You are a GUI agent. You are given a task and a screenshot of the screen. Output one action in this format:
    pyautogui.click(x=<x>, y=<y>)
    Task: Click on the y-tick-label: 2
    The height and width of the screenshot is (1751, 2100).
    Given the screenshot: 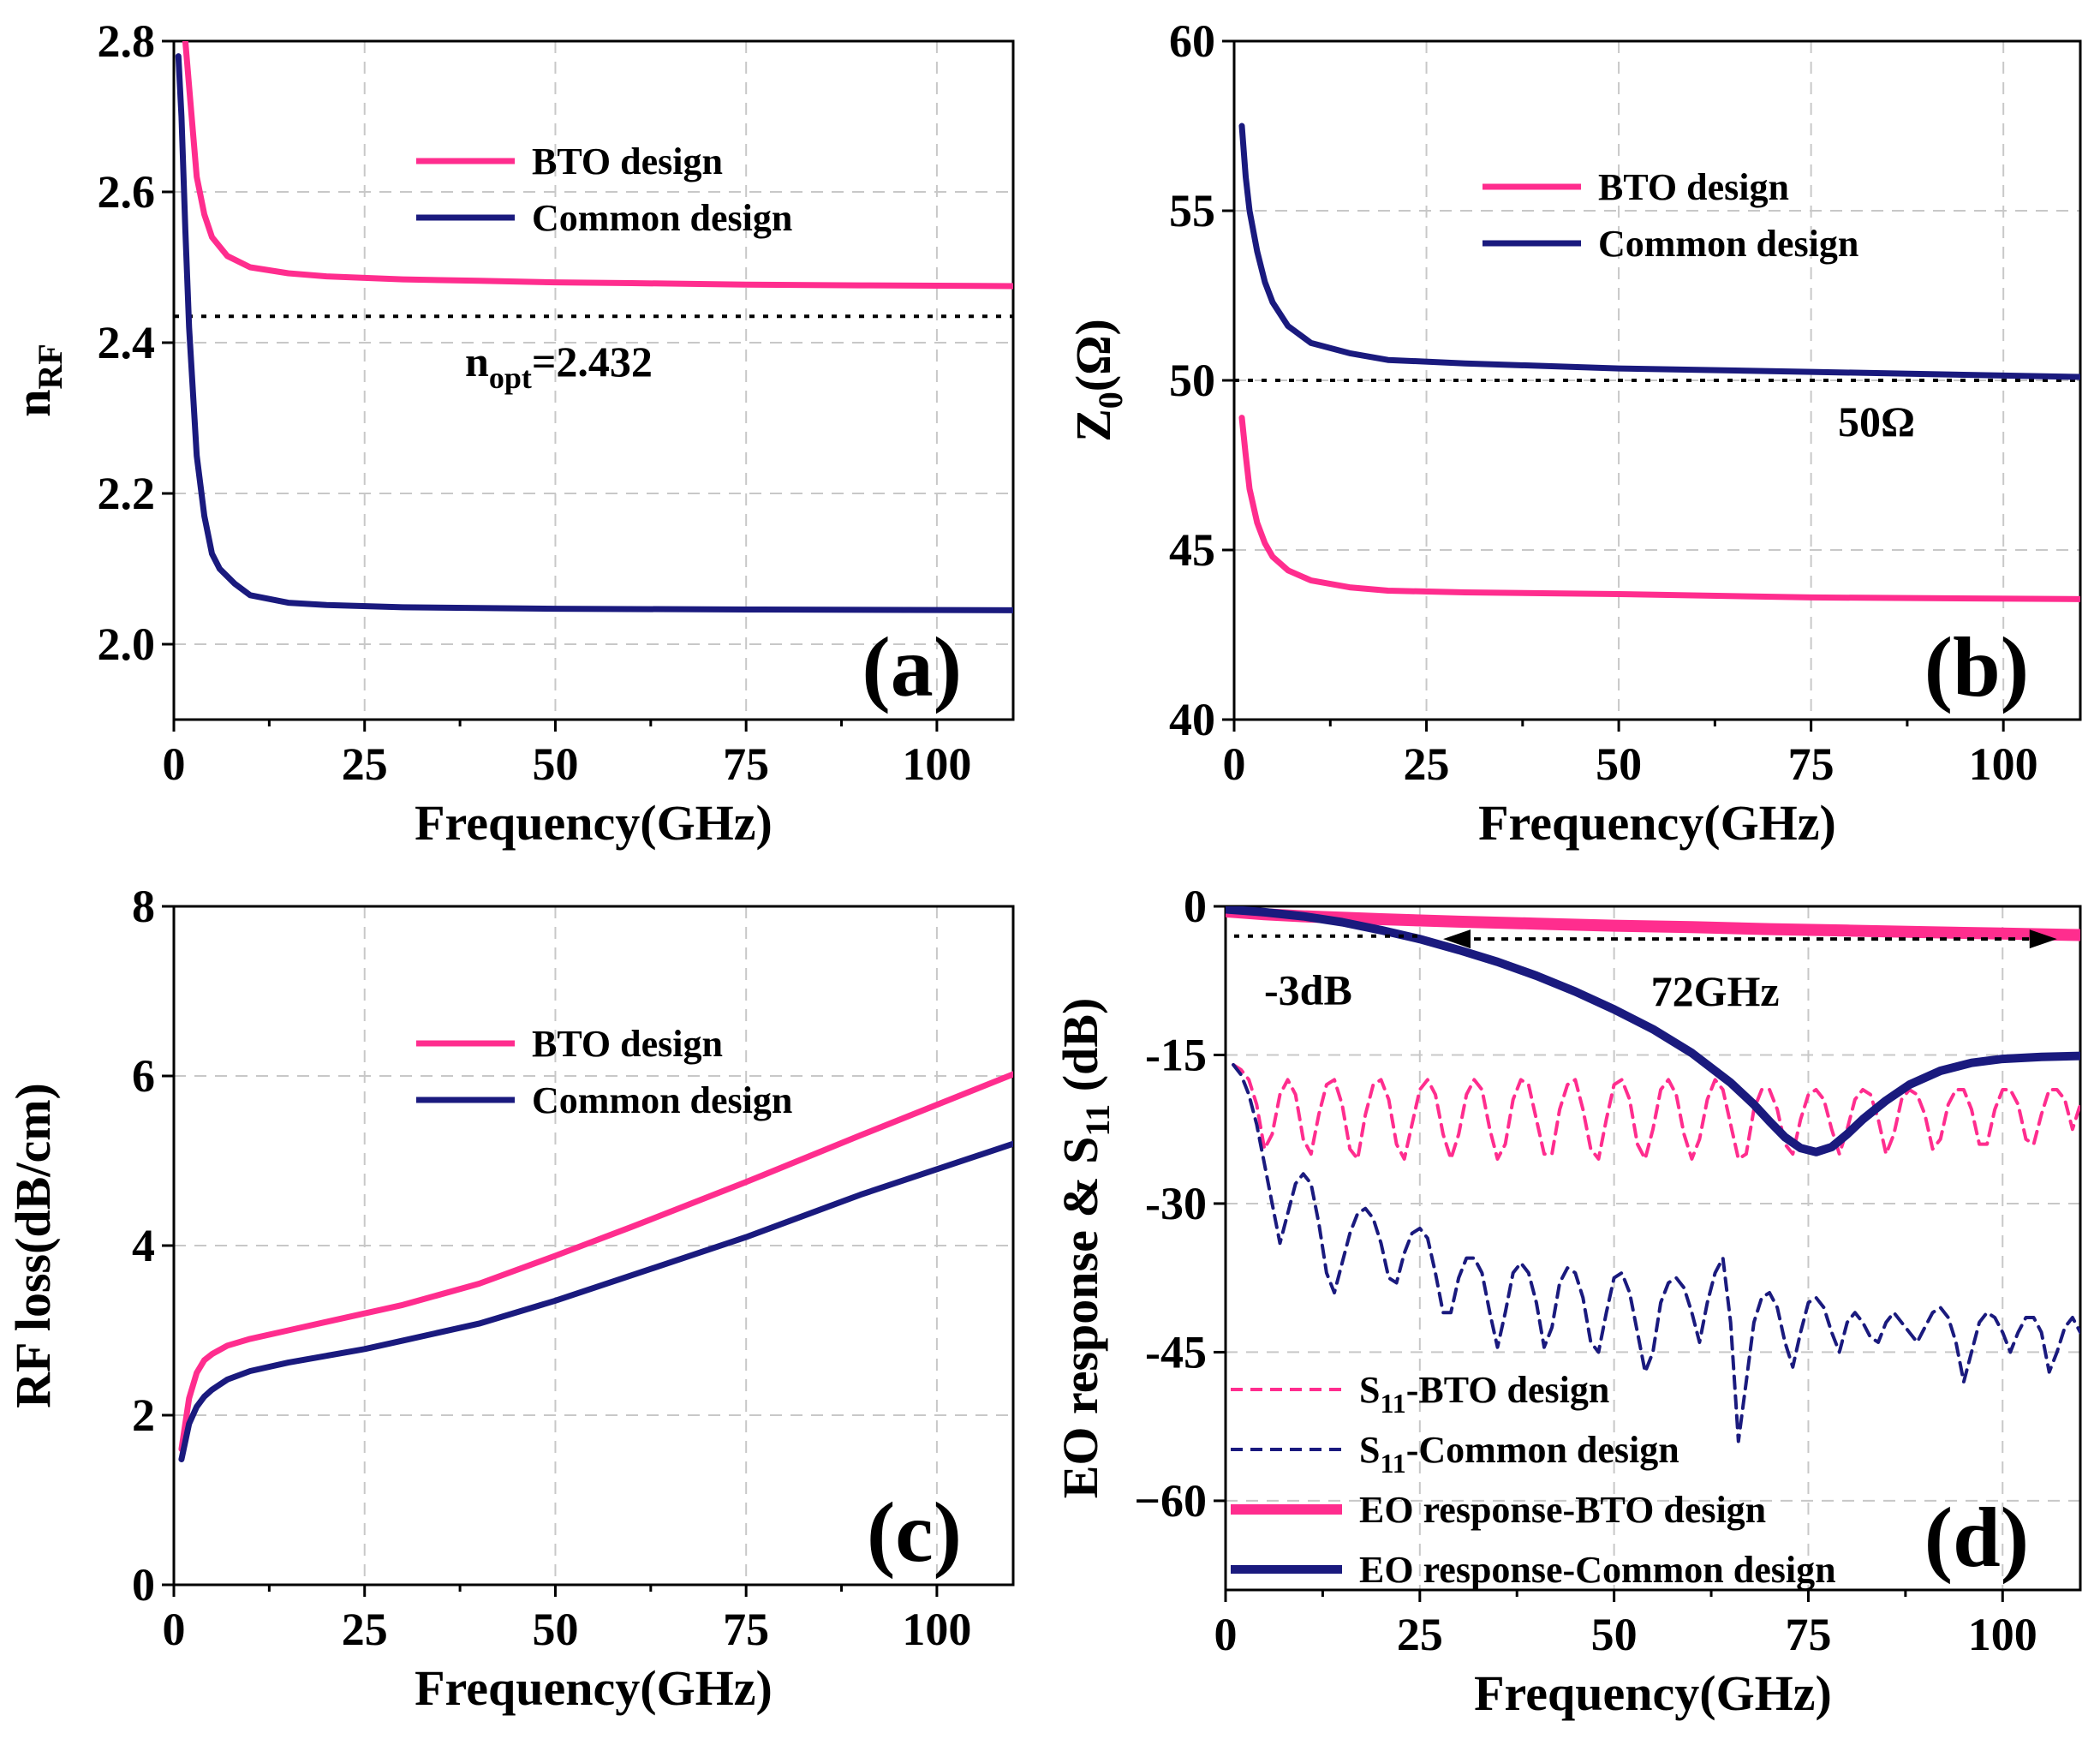 What is the action you would take?
    pyautogui.click(x=143, y=1415)
    